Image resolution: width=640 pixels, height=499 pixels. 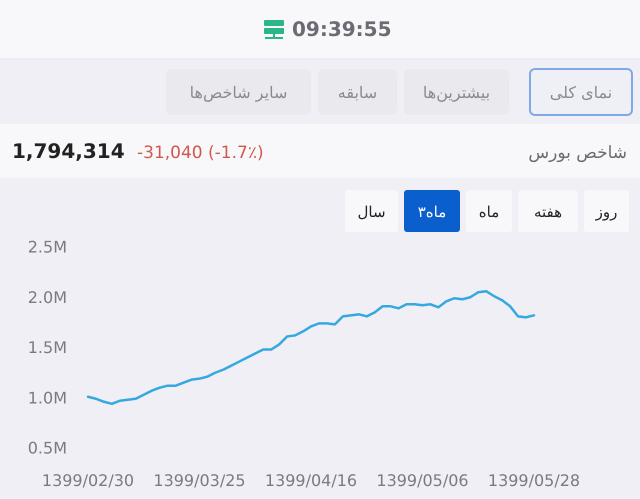 What do you see at coordinates (88, 480) in the screenshot?
I see `x-tick-label: 1399/02/30` at bounding box center [88, 480].